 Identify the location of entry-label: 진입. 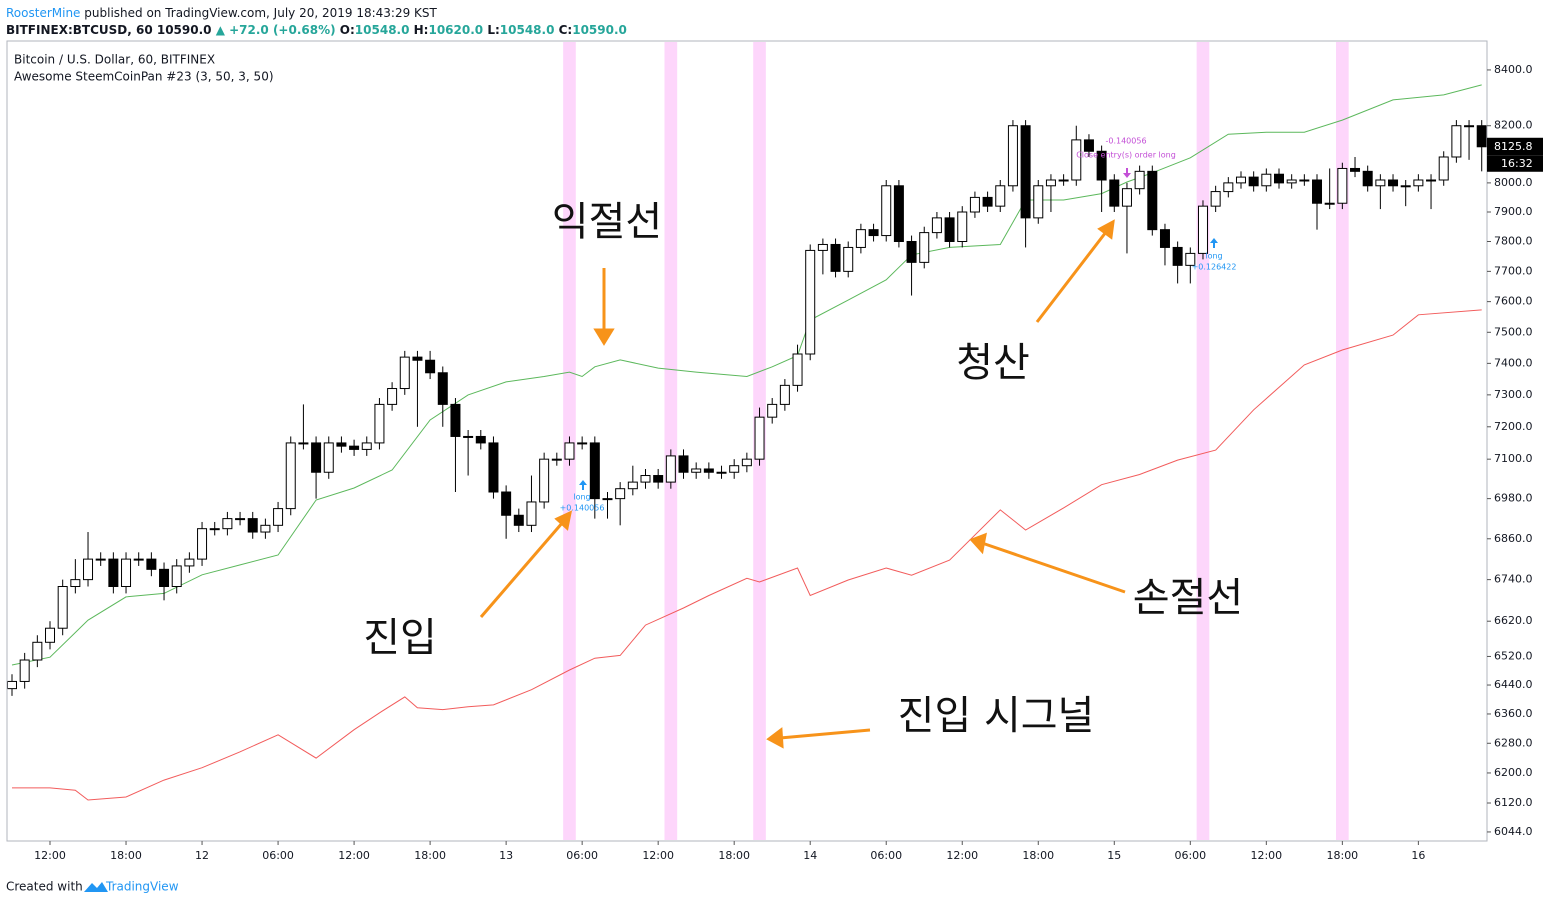
(400, 638).